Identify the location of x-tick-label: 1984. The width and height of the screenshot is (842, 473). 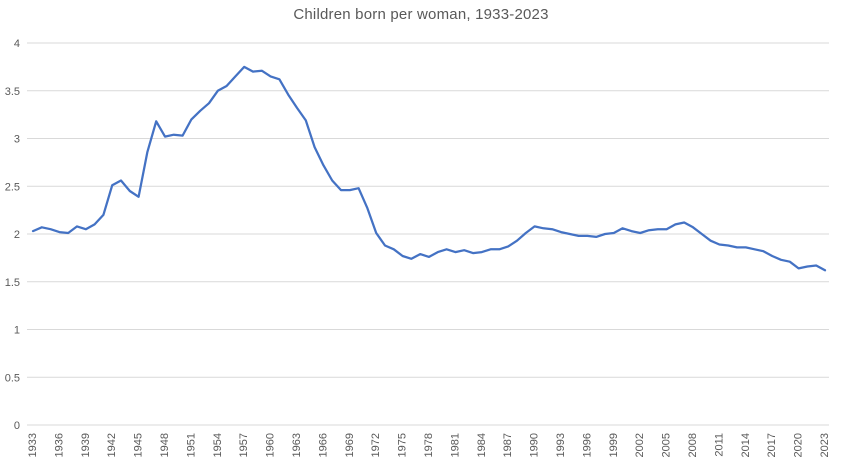
(482, 445).